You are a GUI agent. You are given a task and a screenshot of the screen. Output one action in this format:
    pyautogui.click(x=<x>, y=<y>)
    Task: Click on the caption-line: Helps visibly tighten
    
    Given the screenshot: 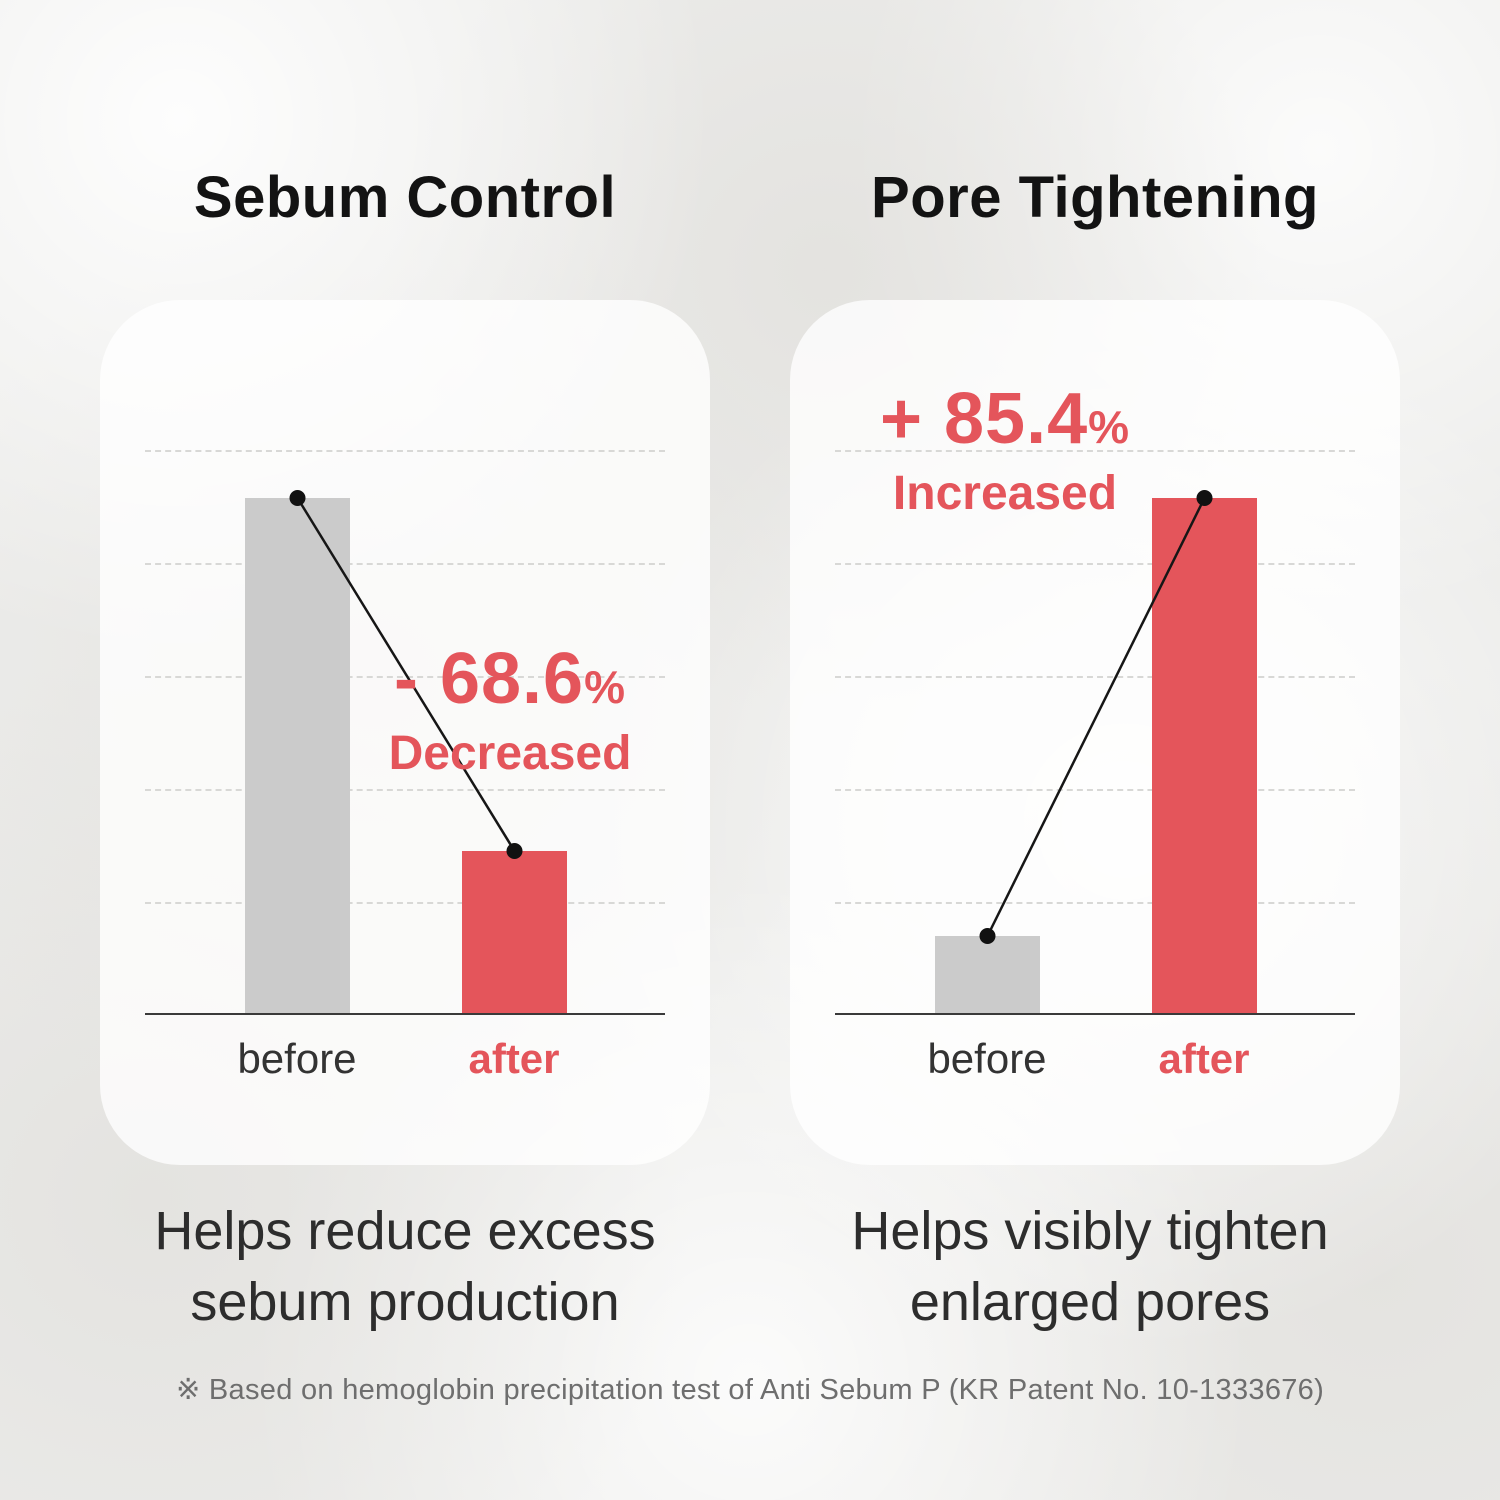 What is the action you would take?
    pyautogui.click(x=1090, y=1231)
    